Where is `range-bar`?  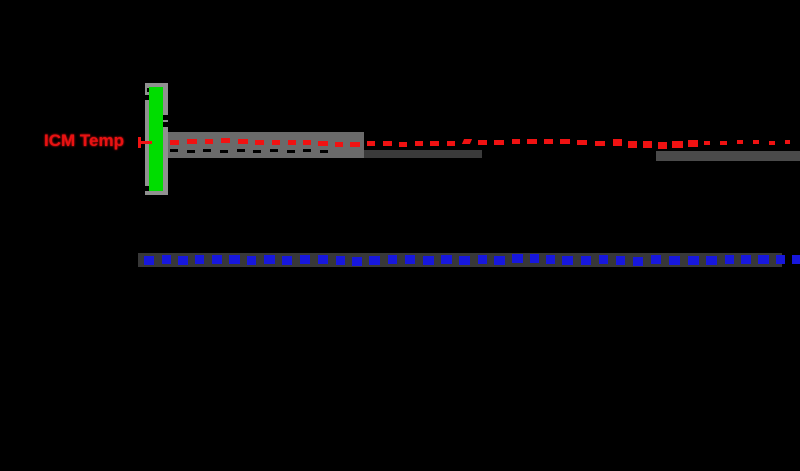 range-bar is located at coordinates (156, 139).